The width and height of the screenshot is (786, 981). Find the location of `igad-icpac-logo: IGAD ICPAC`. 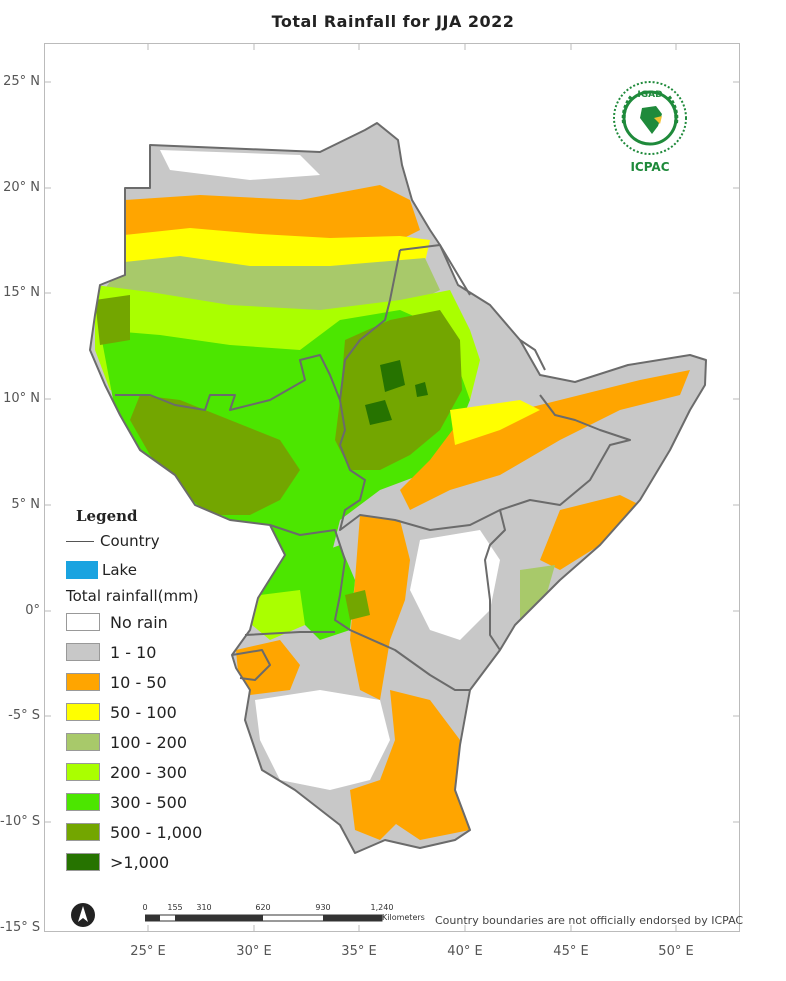

igad-icpac-logo: IGAD ICPAC is located at coordinates (650, 128).